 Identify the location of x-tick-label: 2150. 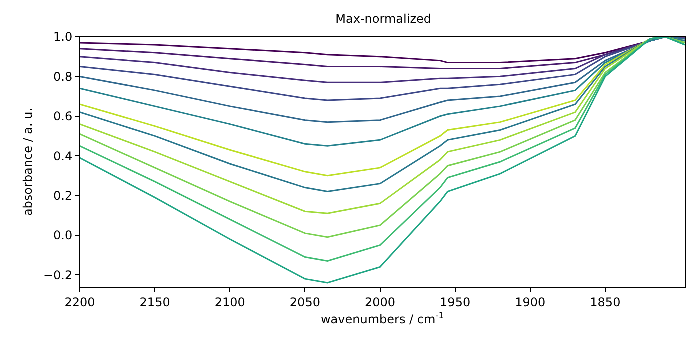
(155, 302).